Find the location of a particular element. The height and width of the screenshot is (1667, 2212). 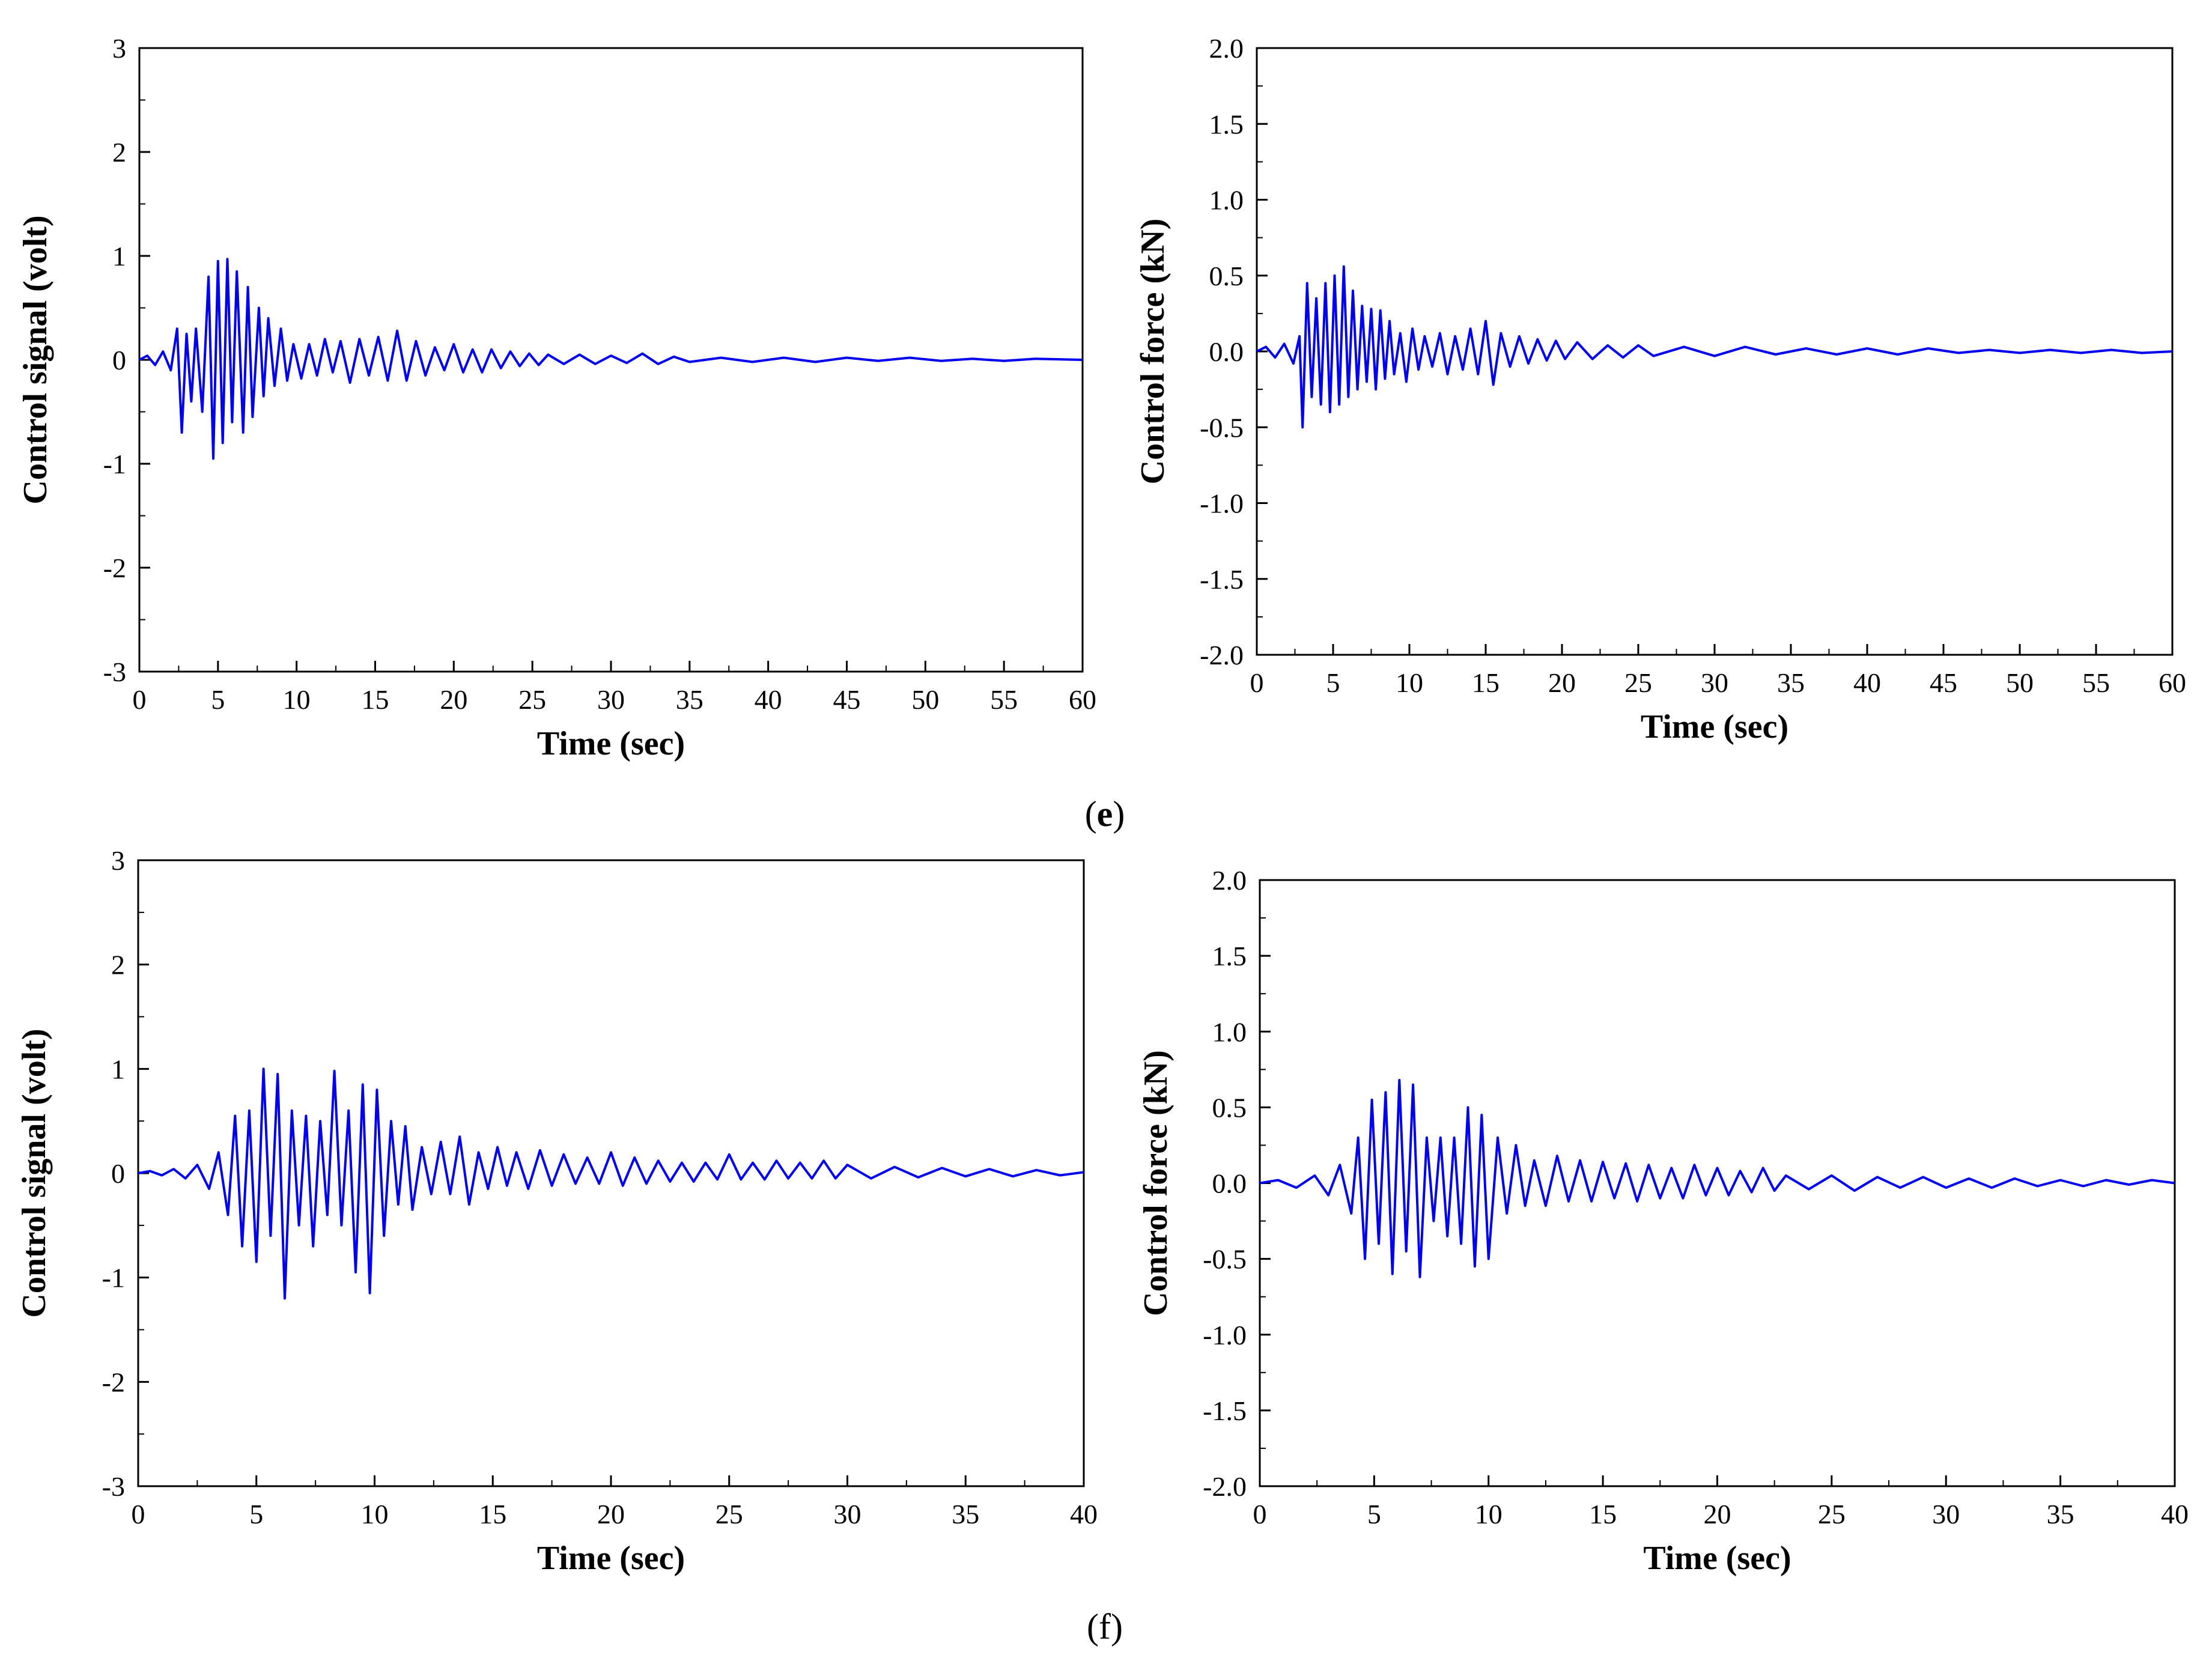

panel-label-f: (f) is located at coordinates (1105, 1627).